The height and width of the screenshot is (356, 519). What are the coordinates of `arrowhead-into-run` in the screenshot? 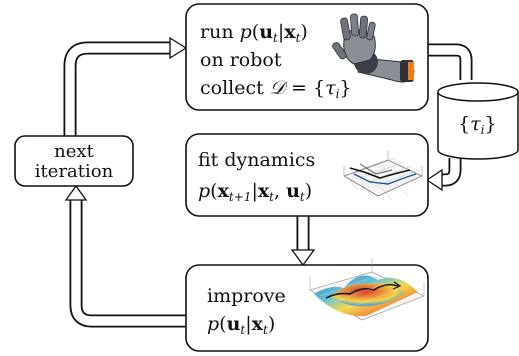 It's located at (178, 48).